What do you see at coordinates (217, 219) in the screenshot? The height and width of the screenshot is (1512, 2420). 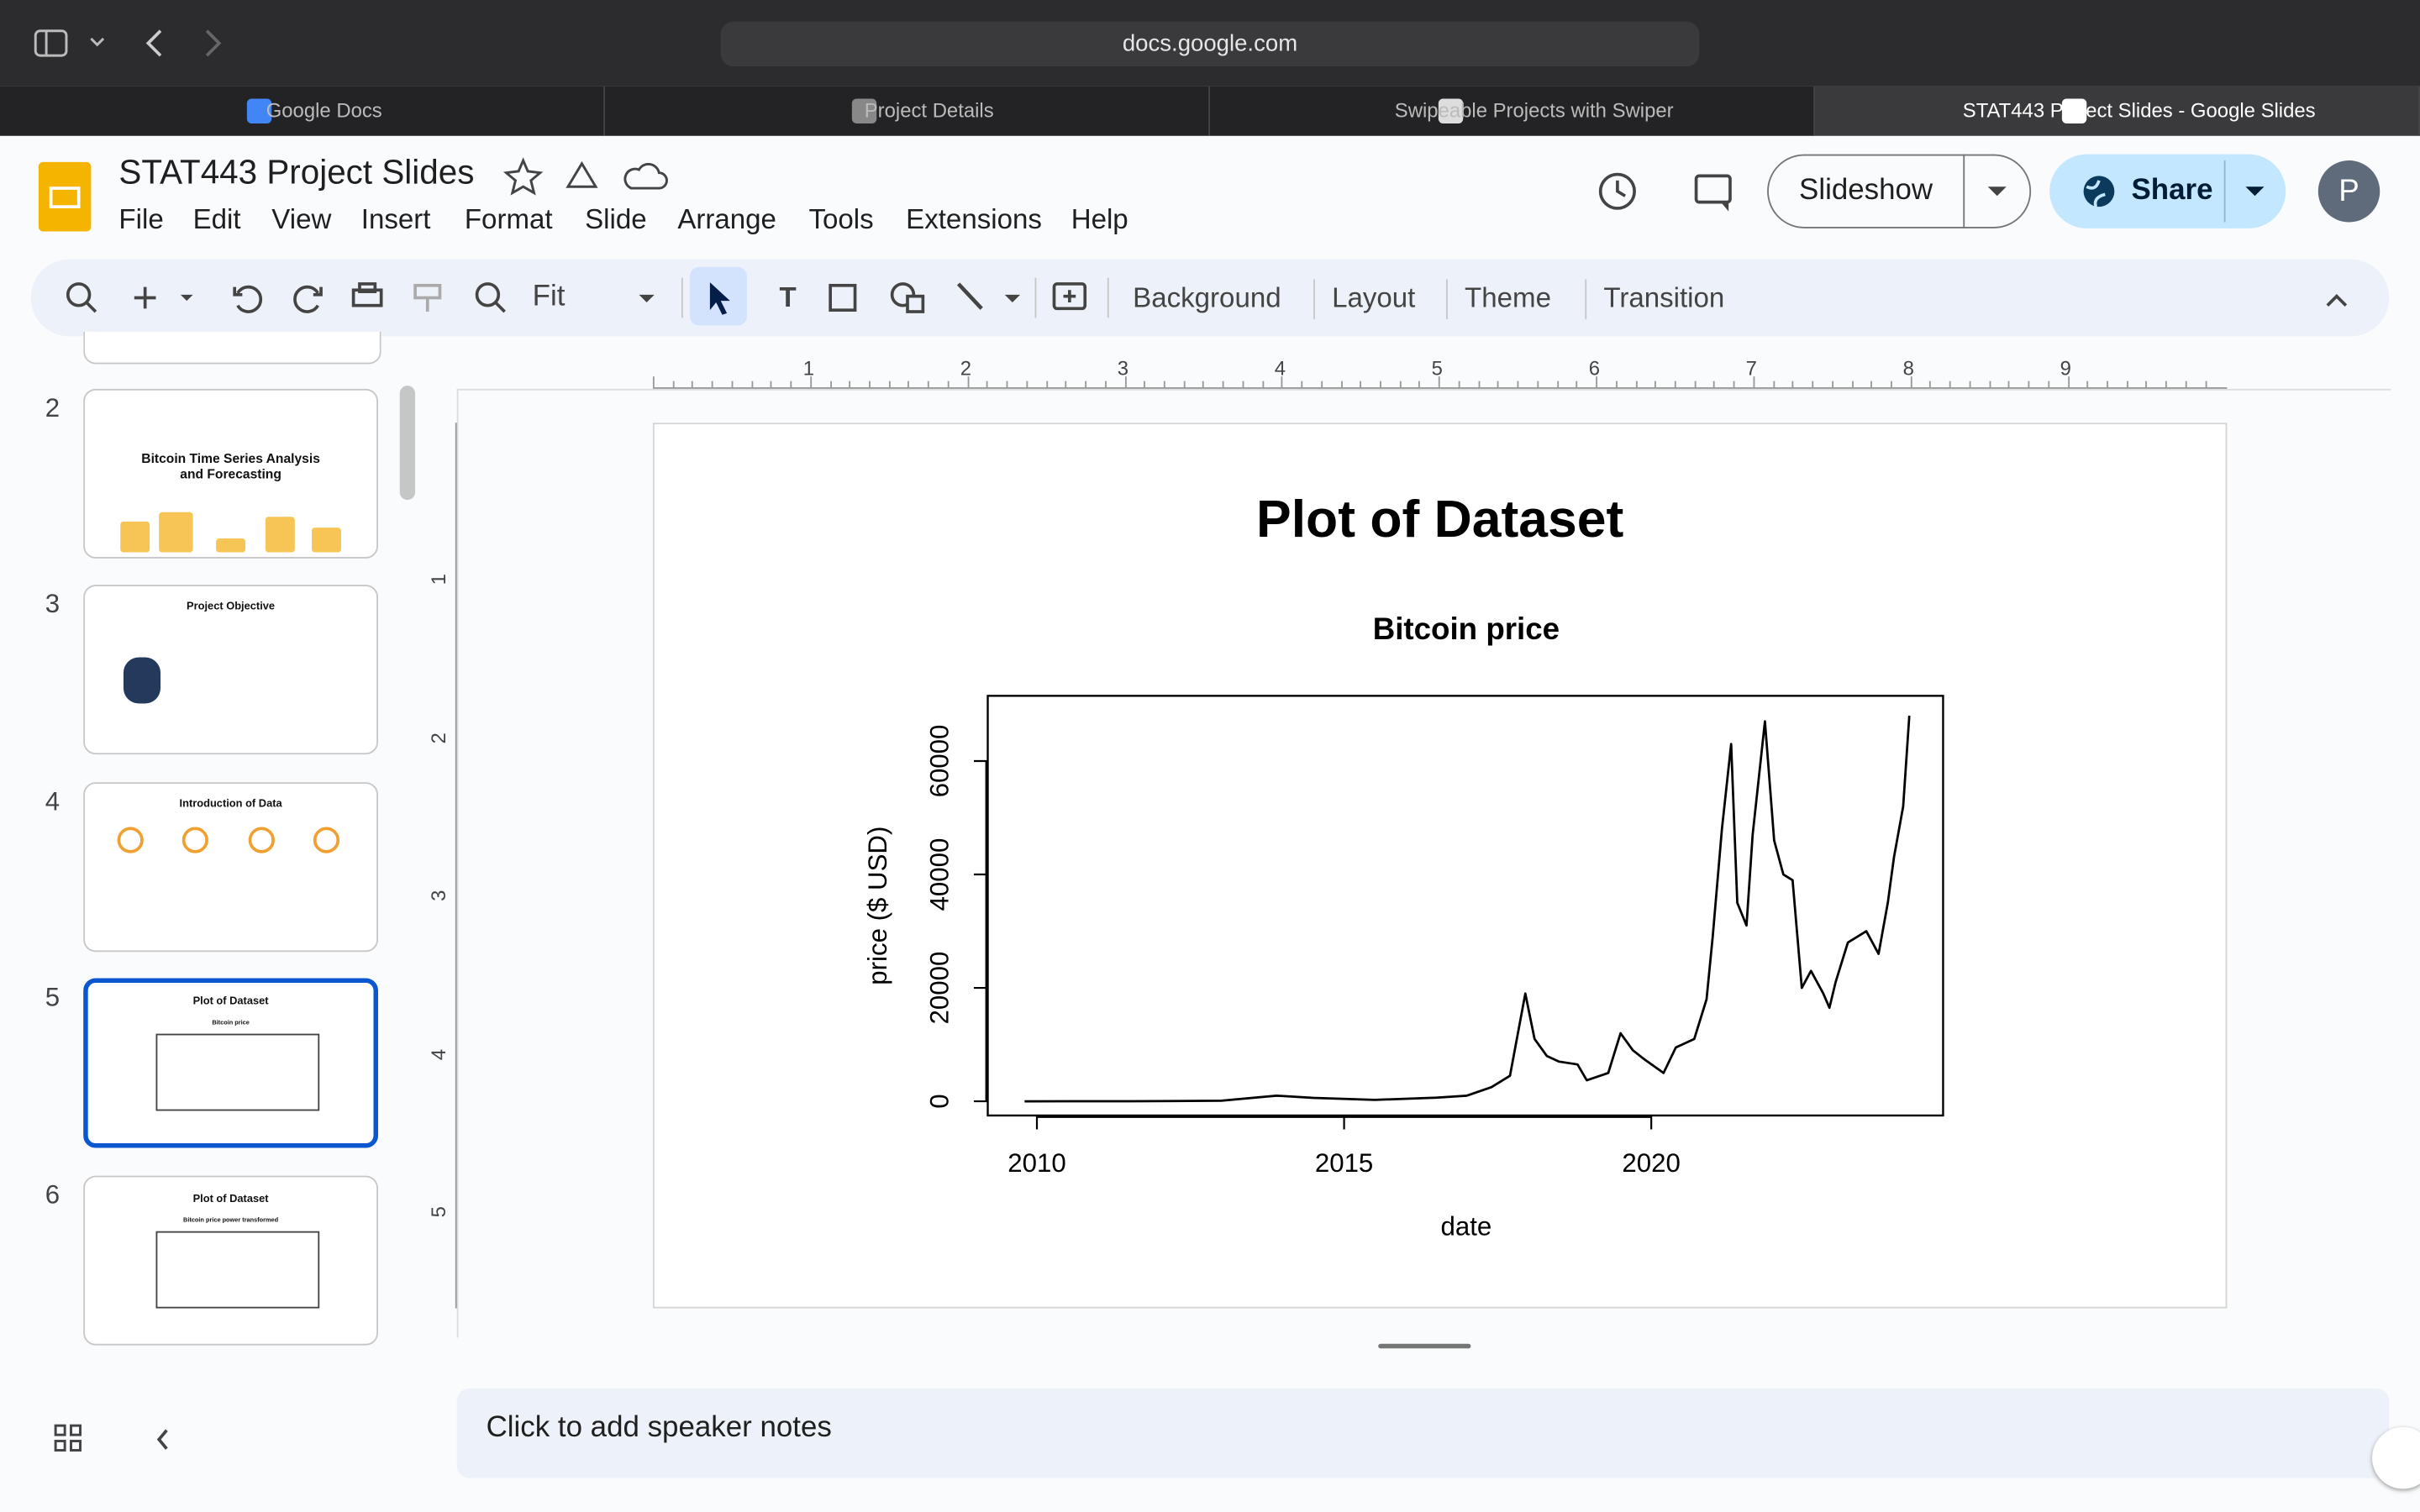 I see `menu-item: Edit` at bounding box center [217, 219].